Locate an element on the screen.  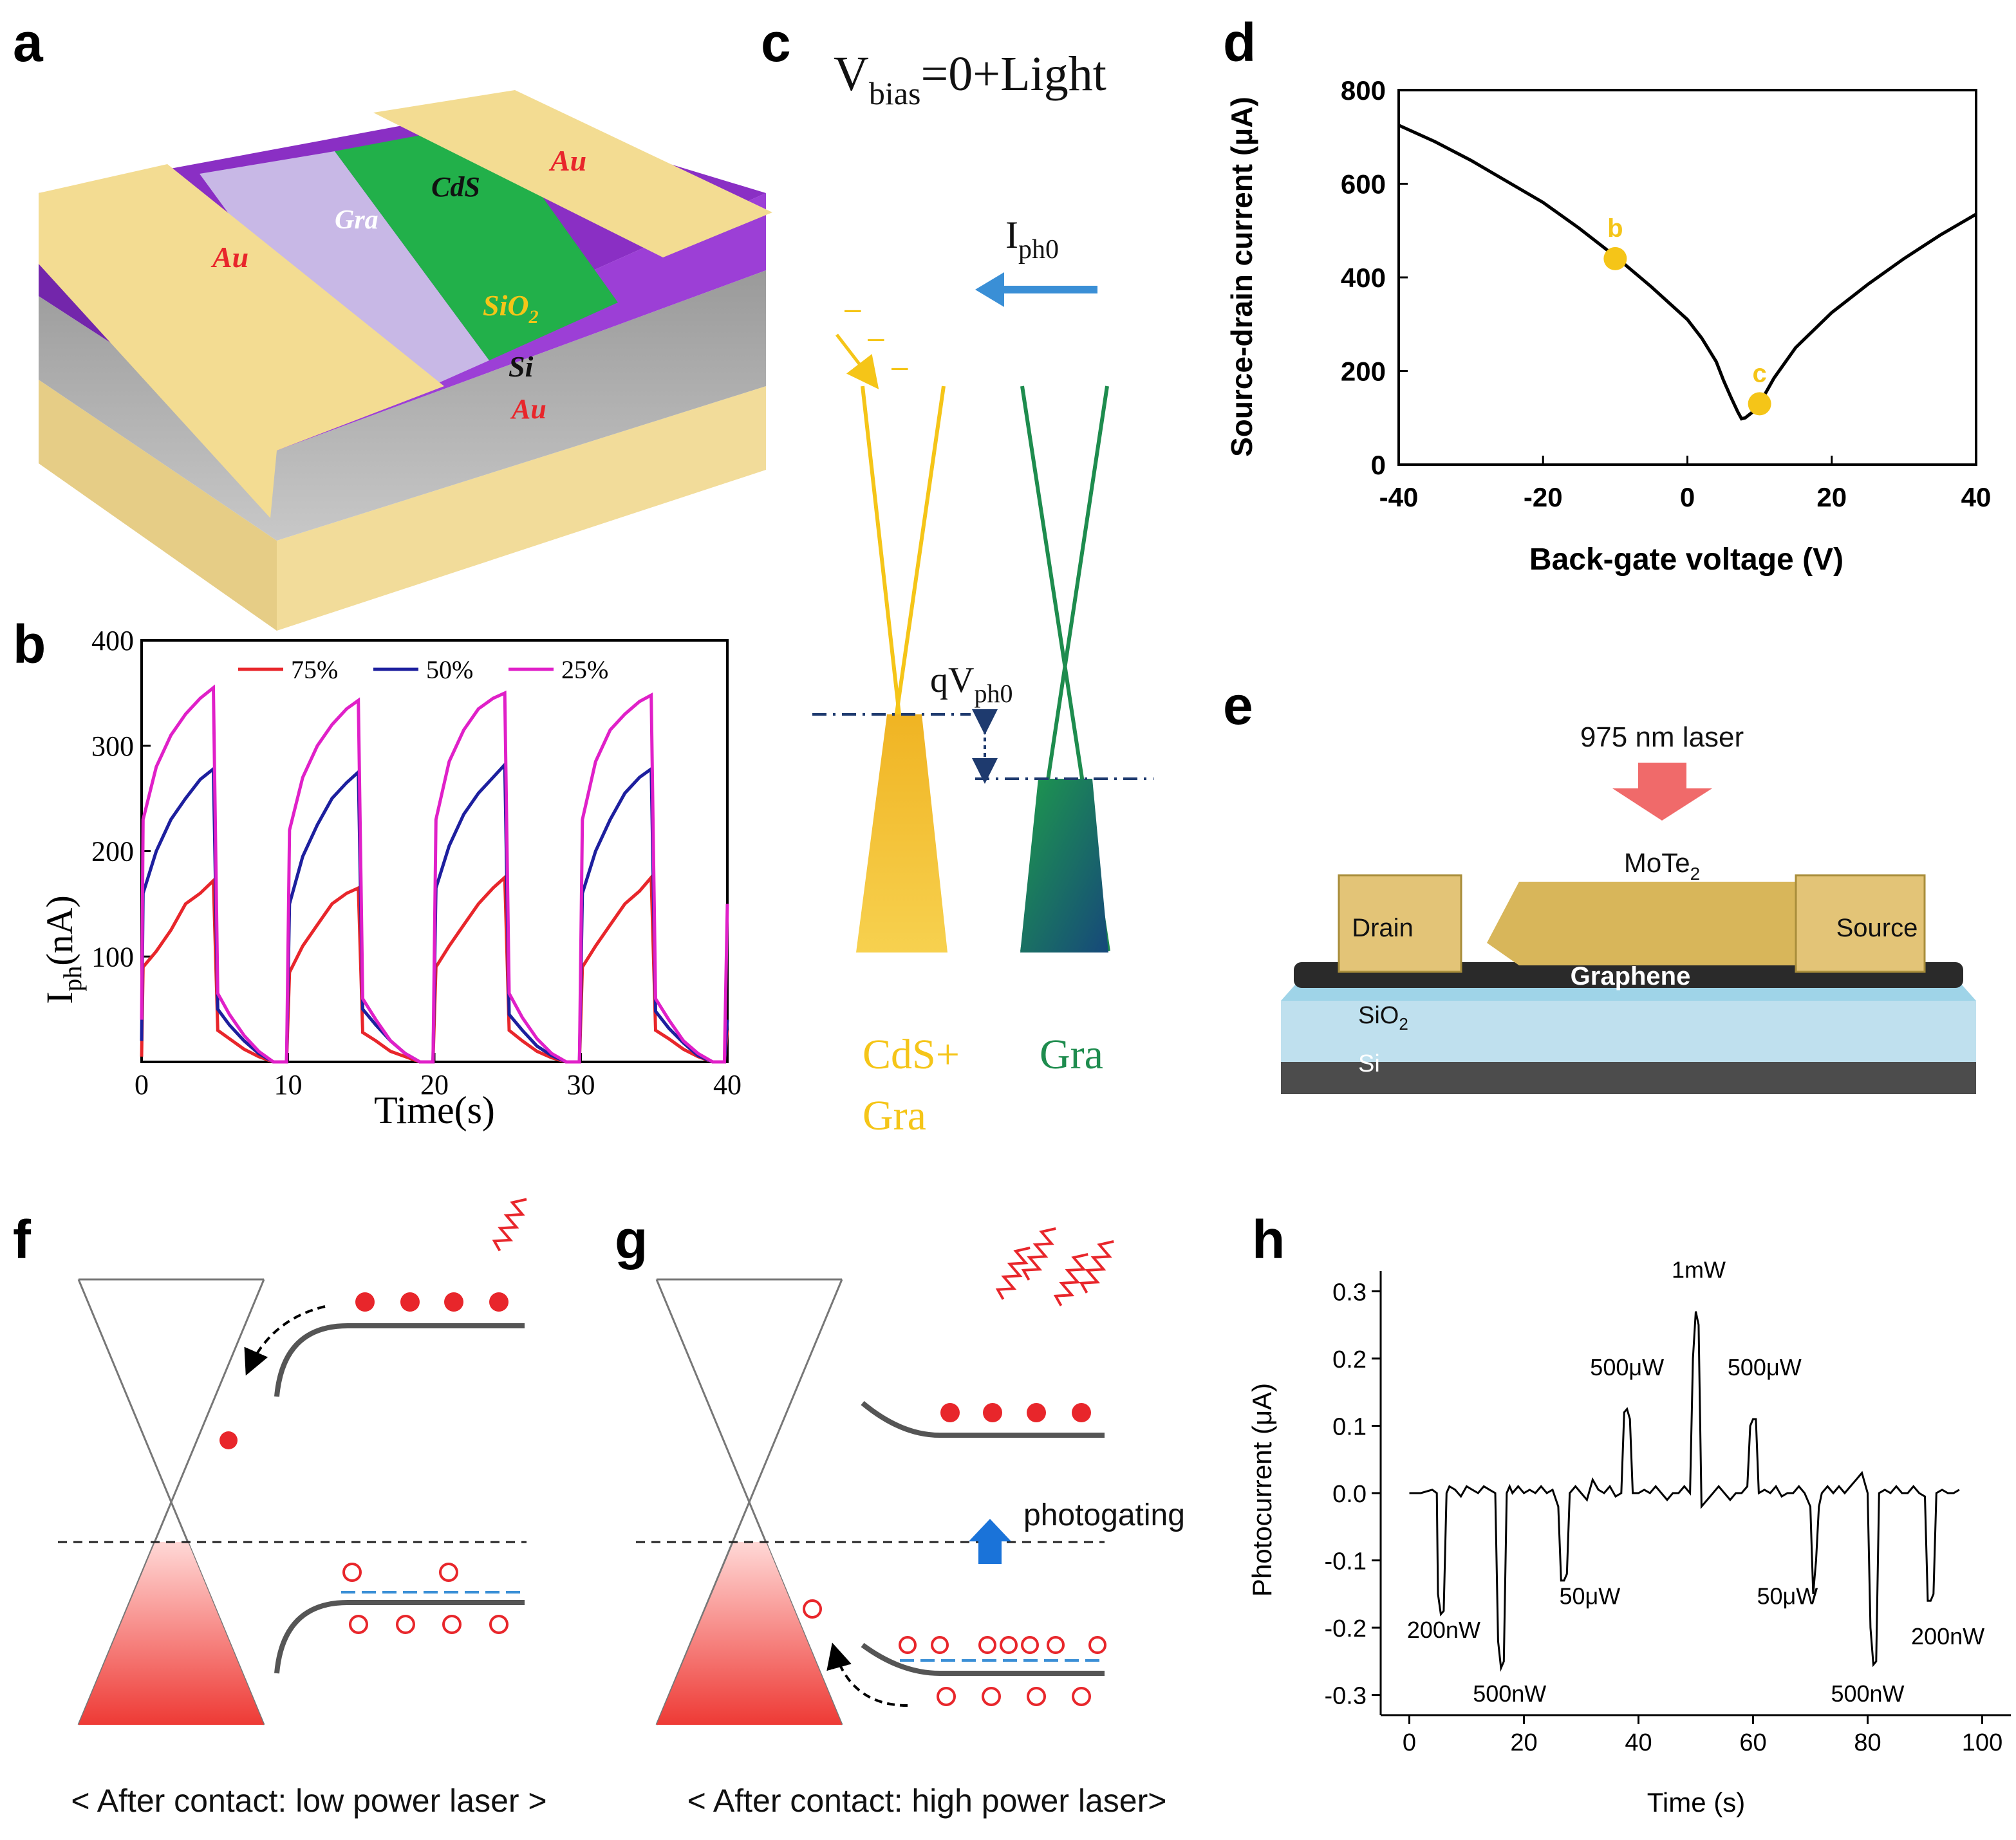
cds-gra-label-line2: Gra is located at coordinates (894, 1115).